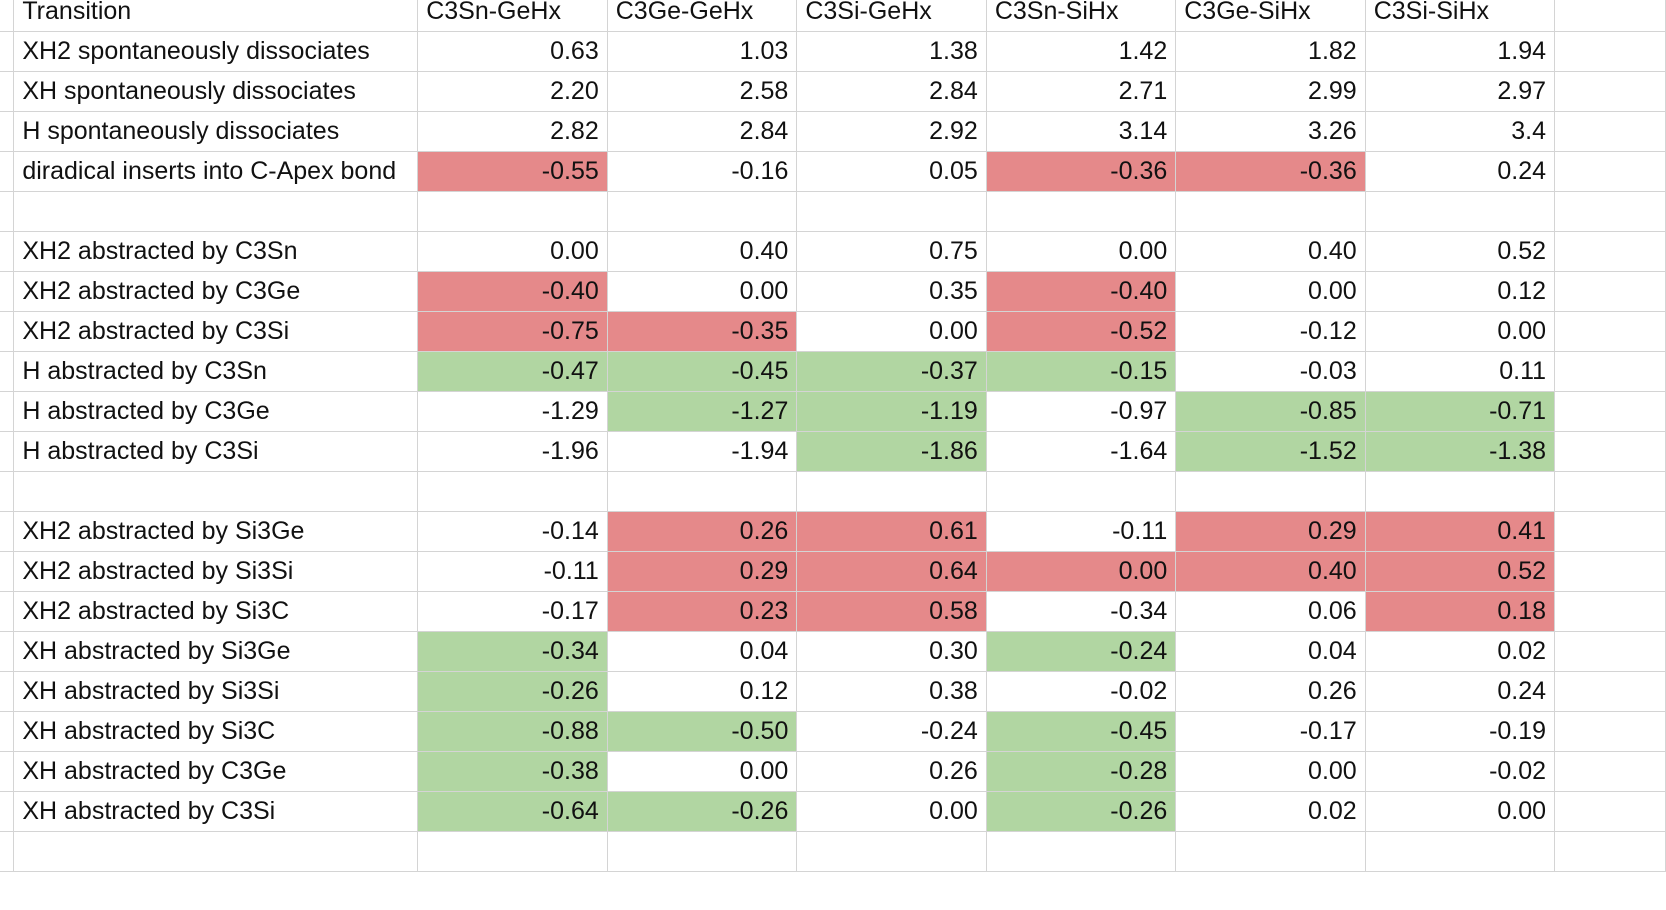 This screenshot has width=1666, height=910. What do you see at coordinates (1081, 771) in the screenshot?
I see `value-cell: -0.28` at bounding box center [1081, 771].